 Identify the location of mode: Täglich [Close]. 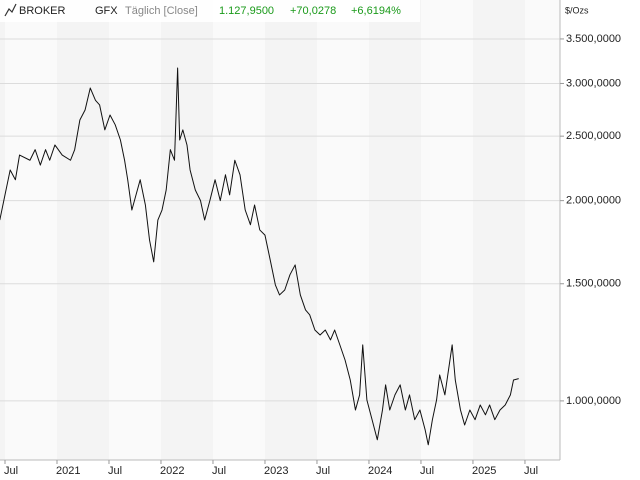
(161, 11).